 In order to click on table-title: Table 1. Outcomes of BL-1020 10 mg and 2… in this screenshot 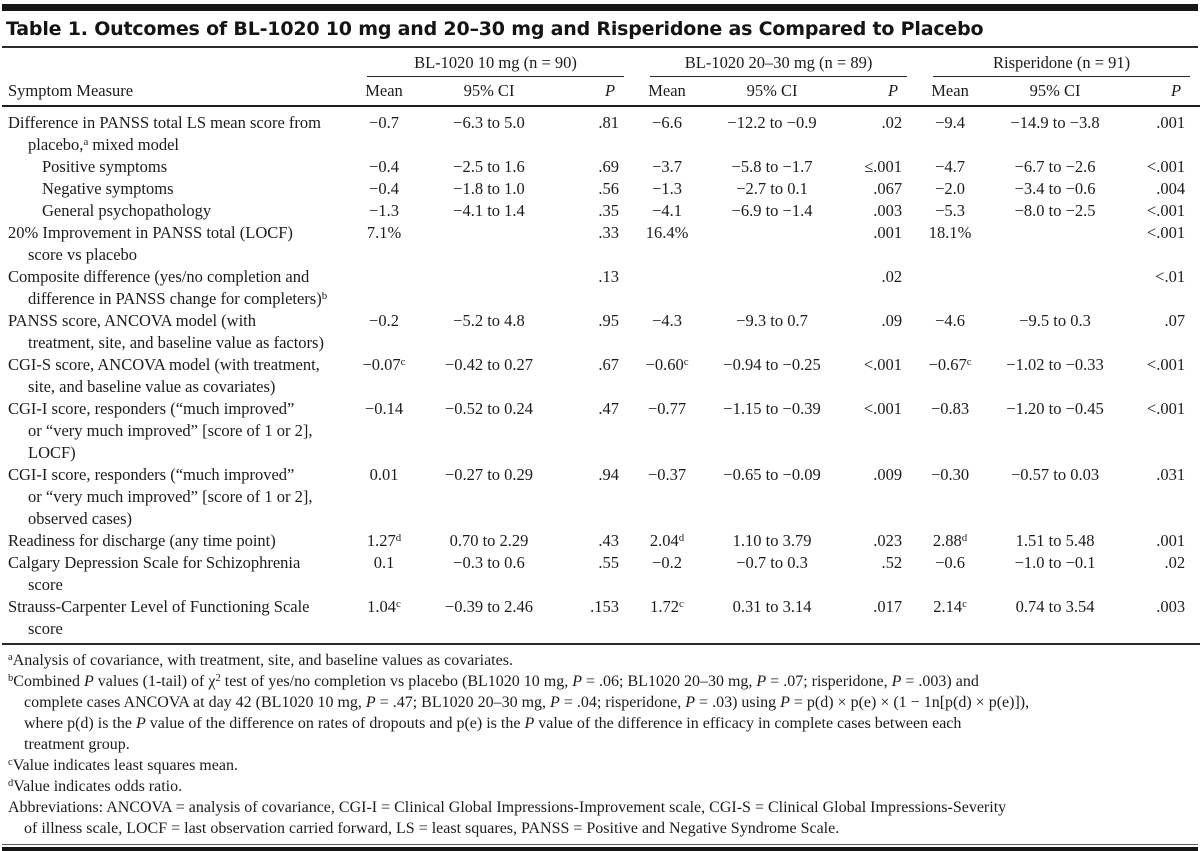, I will do `click(495, 29)`.